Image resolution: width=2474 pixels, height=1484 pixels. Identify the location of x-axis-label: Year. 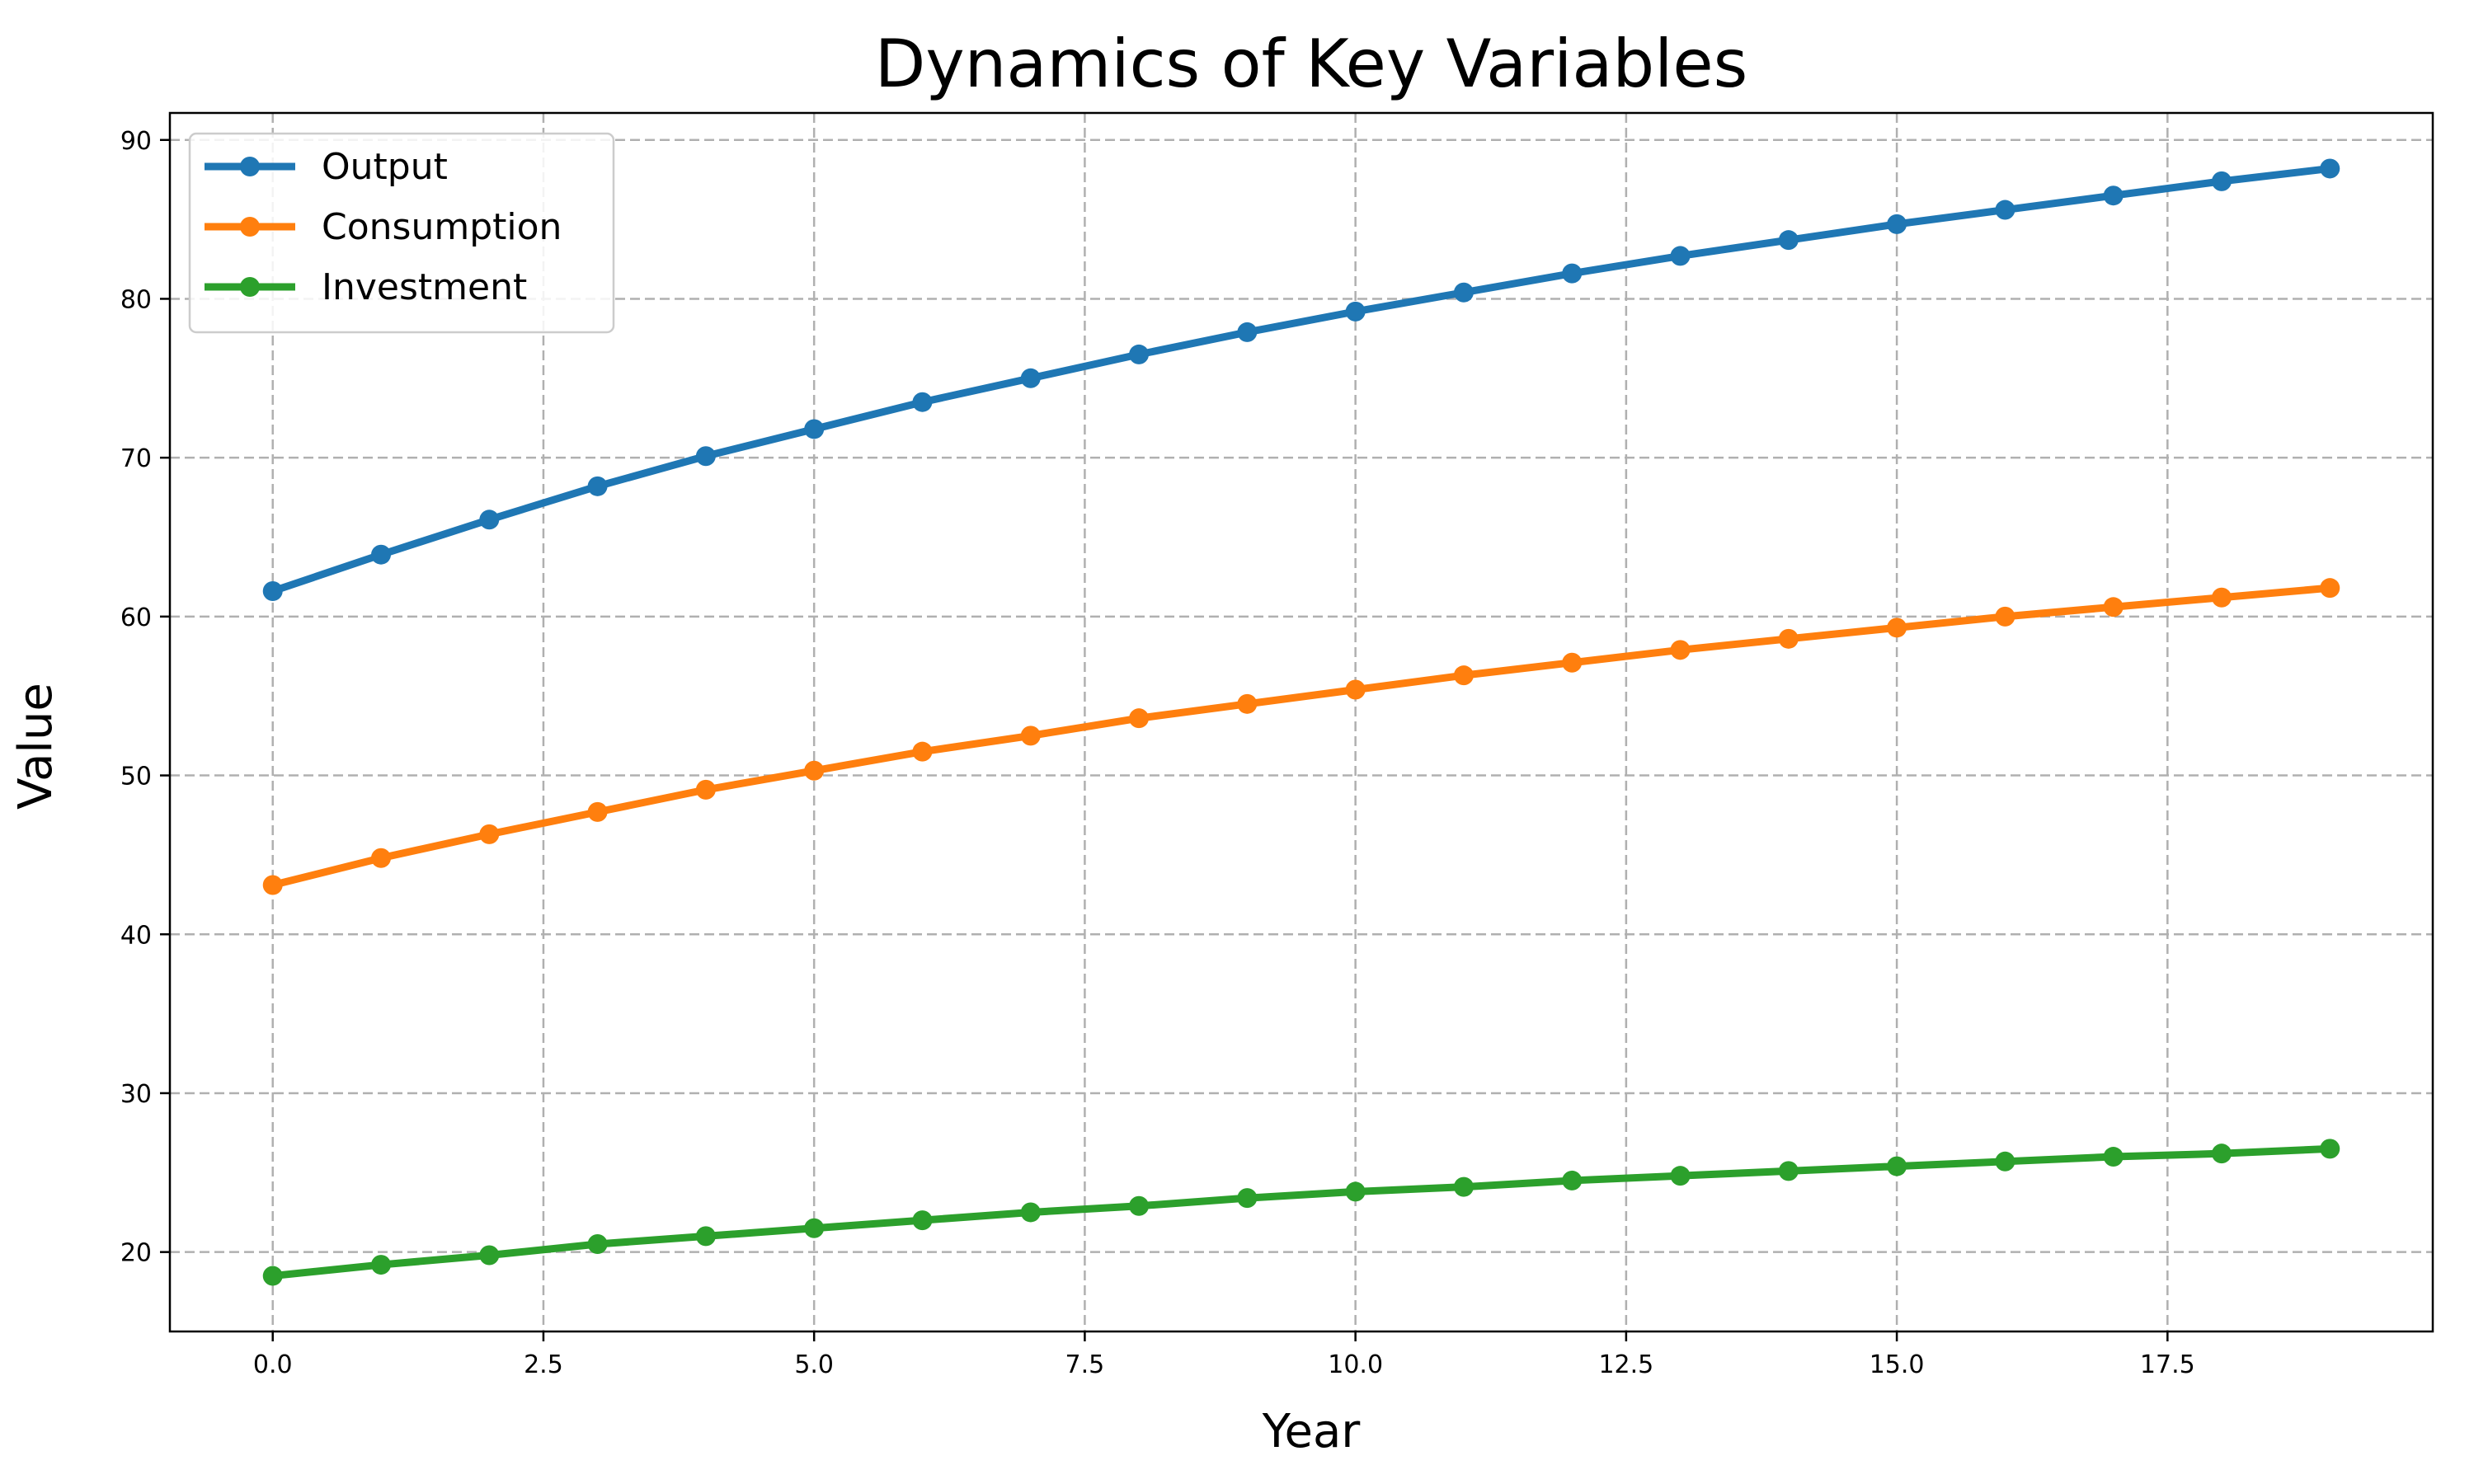
(1312, 1431).